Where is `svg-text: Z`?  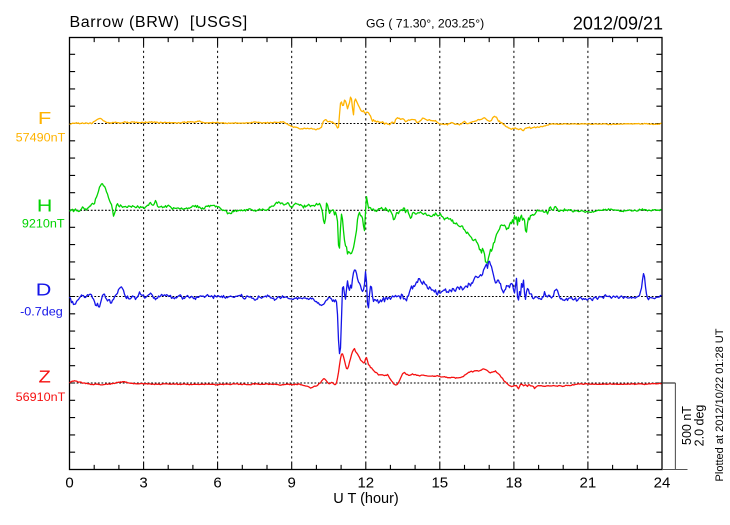
svg-text: Z is located at coordinates (45, 377).